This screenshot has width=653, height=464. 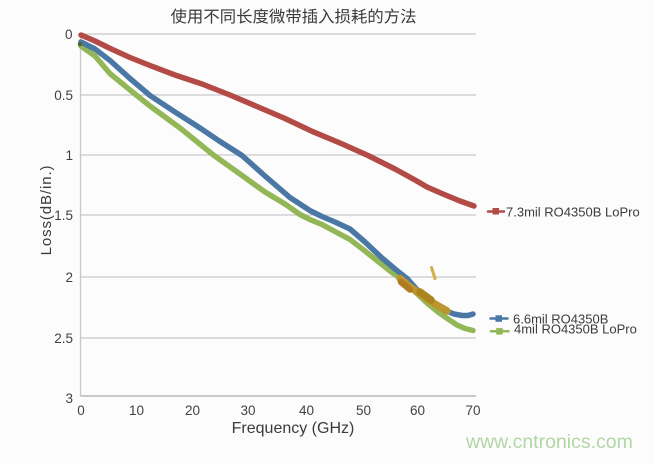 I want to click on svg-text: 1.5, so click(x=63, y=215).